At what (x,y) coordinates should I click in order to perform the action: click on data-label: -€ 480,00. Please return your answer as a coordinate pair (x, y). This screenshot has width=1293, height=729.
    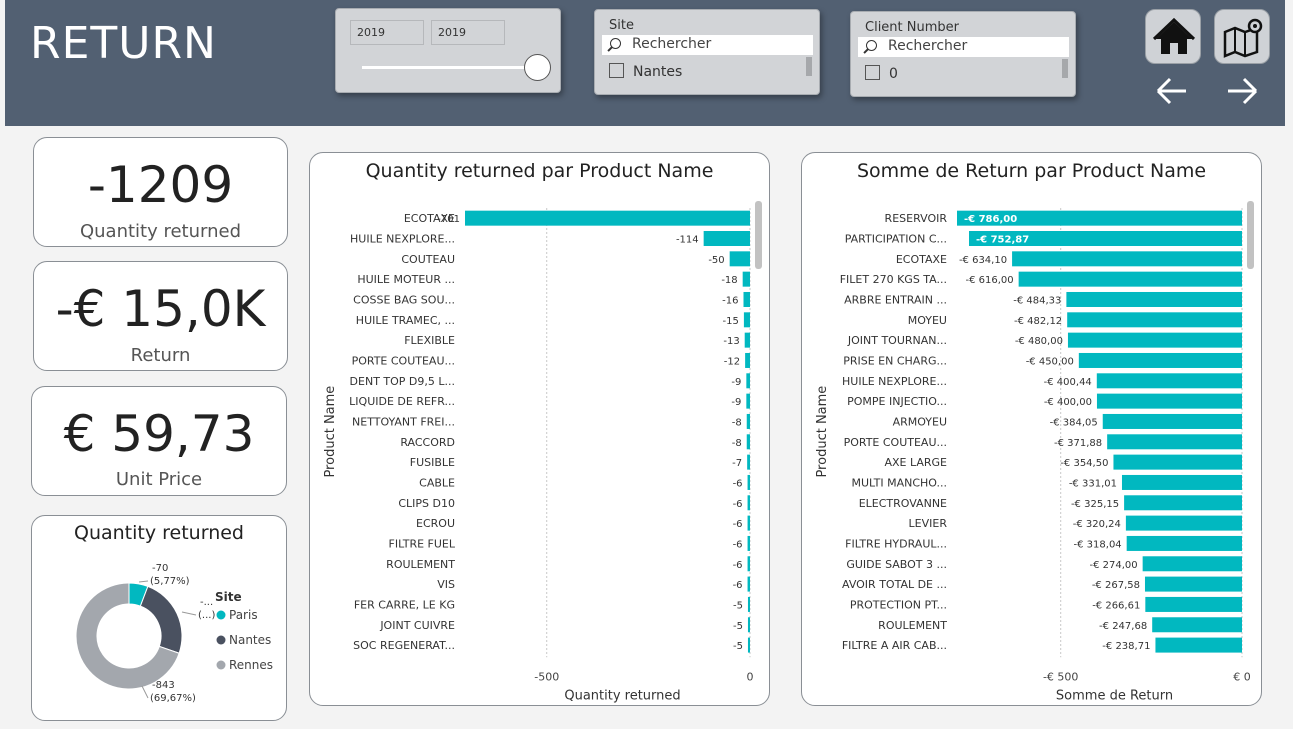
    Looking at the image, I should click on (1039, 341).